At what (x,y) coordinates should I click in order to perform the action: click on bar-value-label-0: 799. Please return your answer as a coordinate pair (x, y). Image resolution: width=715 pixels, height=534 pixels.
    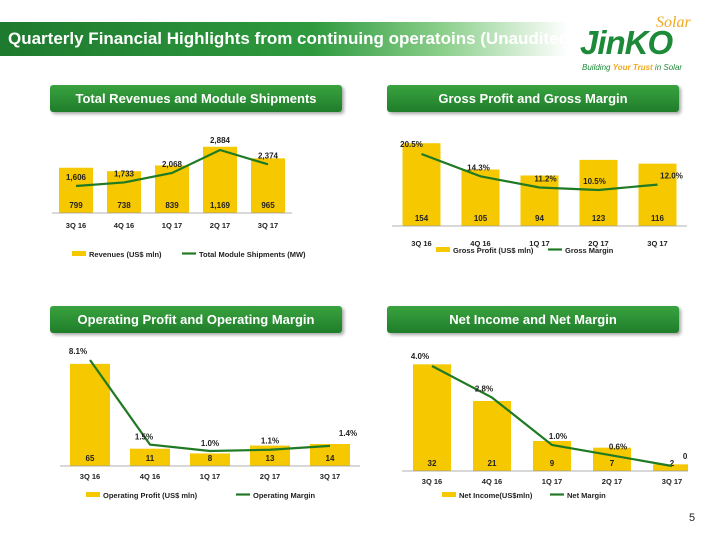
    Looking at the image, I should click on (76, 205).